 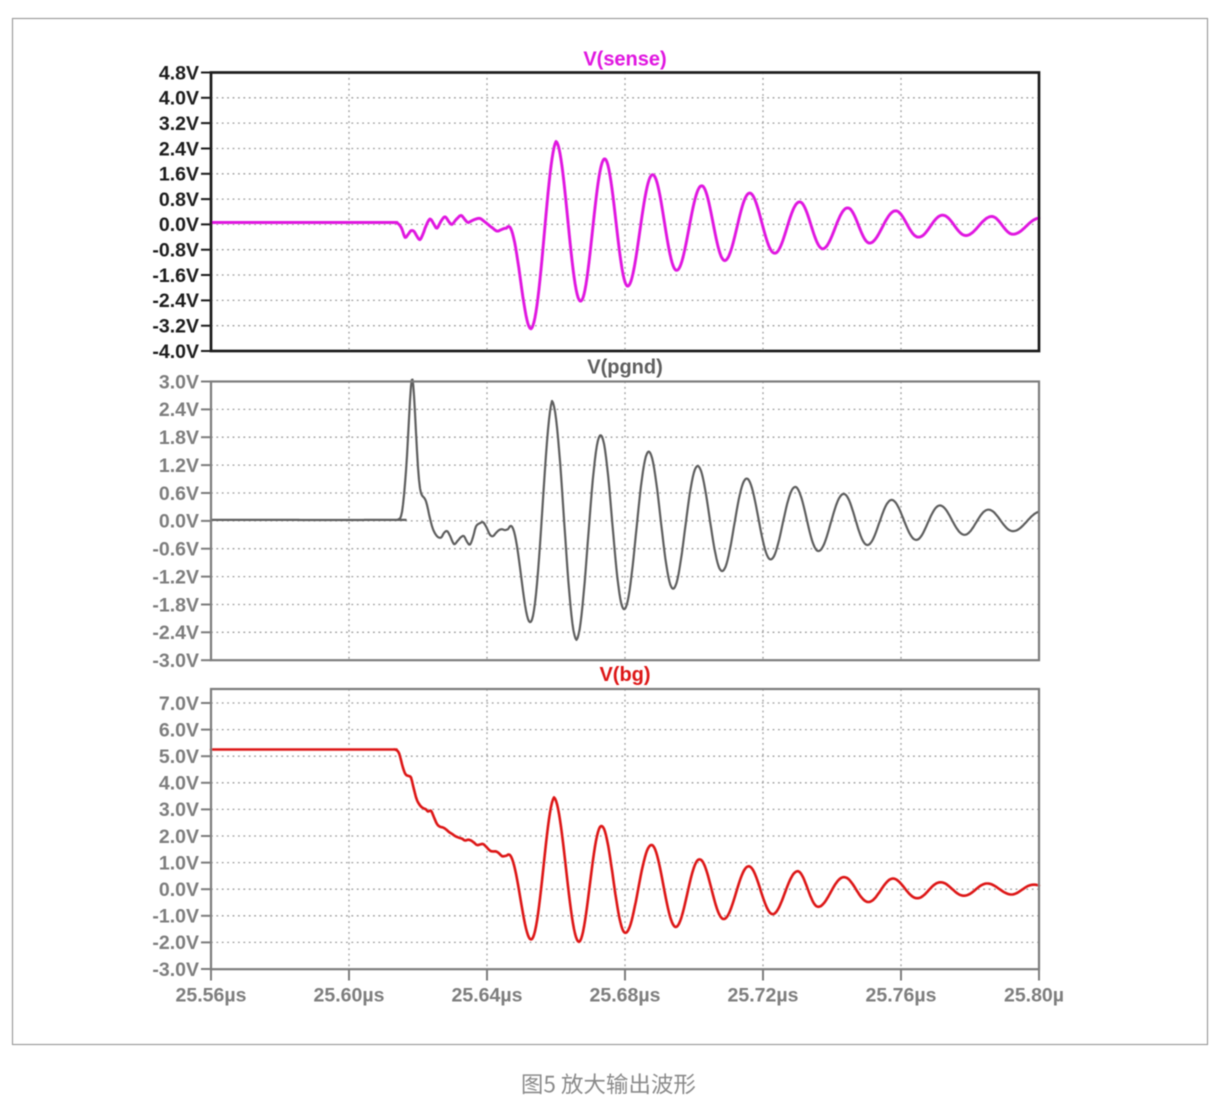 What do you see at coordinates (179, 175) in the screenshot?
I see `svg-text: 1.6V` at bounding box center [179, 175].